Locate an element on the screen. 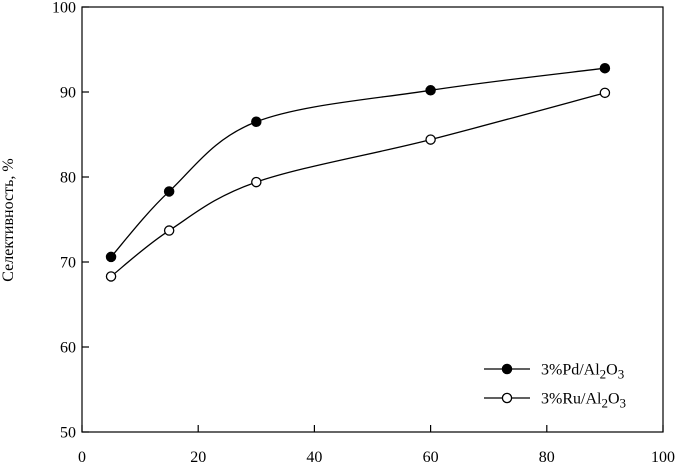  legend-label: 3%Ru/Al2O3 is located at coordinates (583, 401).